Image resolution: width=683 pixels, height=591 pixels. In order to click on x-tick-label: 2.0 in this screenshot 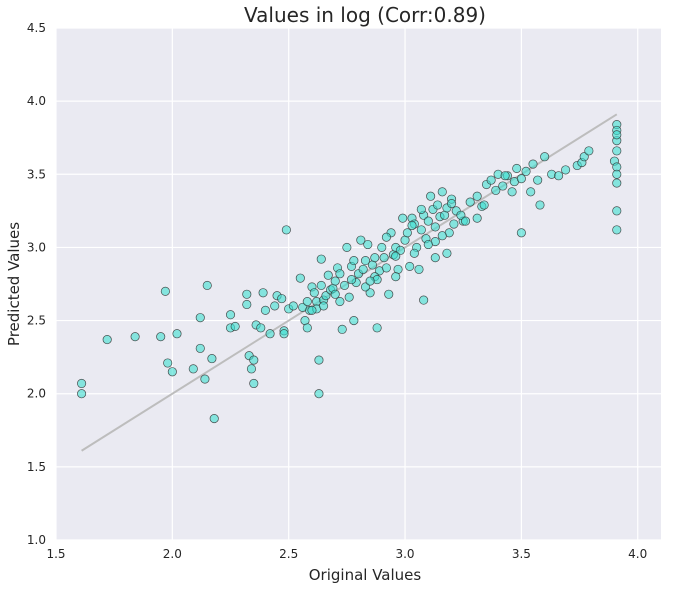, I will do `click(172, 554)`.